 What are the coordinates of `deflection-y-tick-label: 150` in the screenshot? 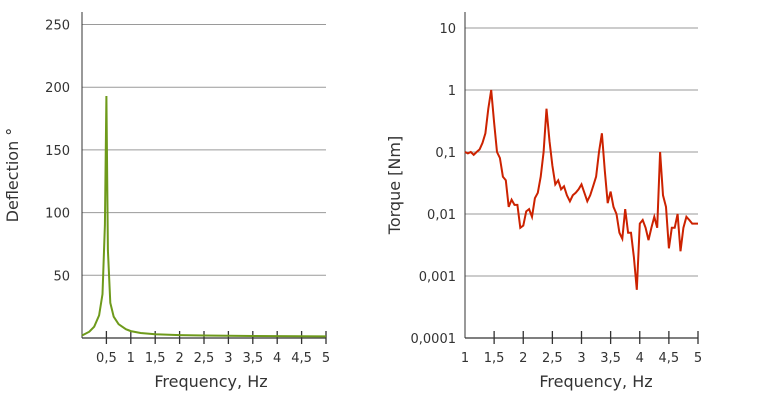 It's located at (57, 151).